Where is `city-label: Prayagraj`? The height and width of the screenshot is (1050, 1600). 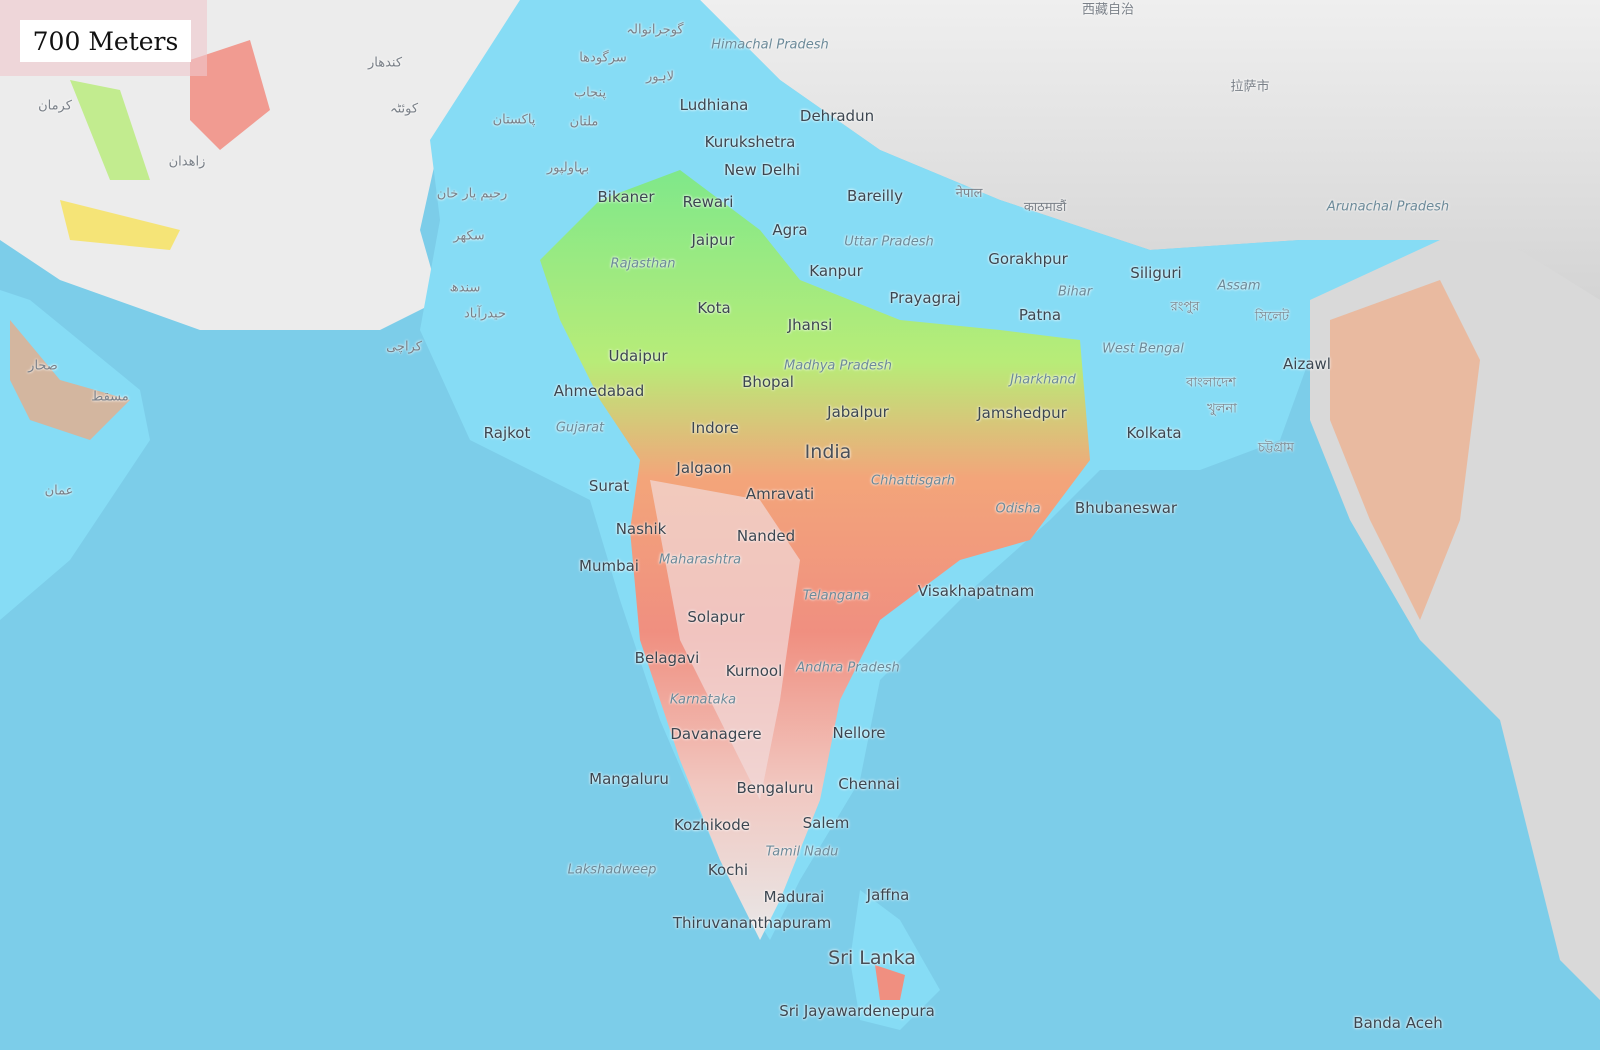
city-label: Prayagraj is located at coordinates (925, 298).